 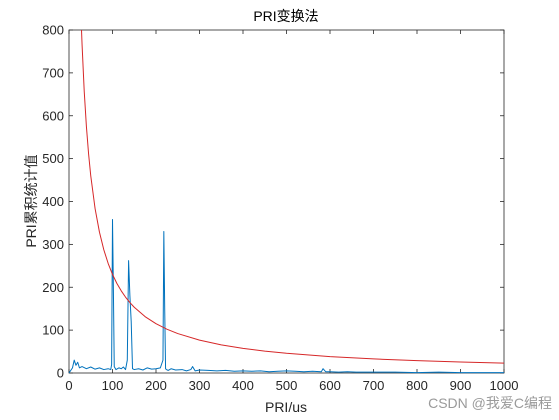 What do you see at coordinates (285, 16) in the screenshot?
I see `chart-title: PRI变换法` at bounding box center [285, 16].